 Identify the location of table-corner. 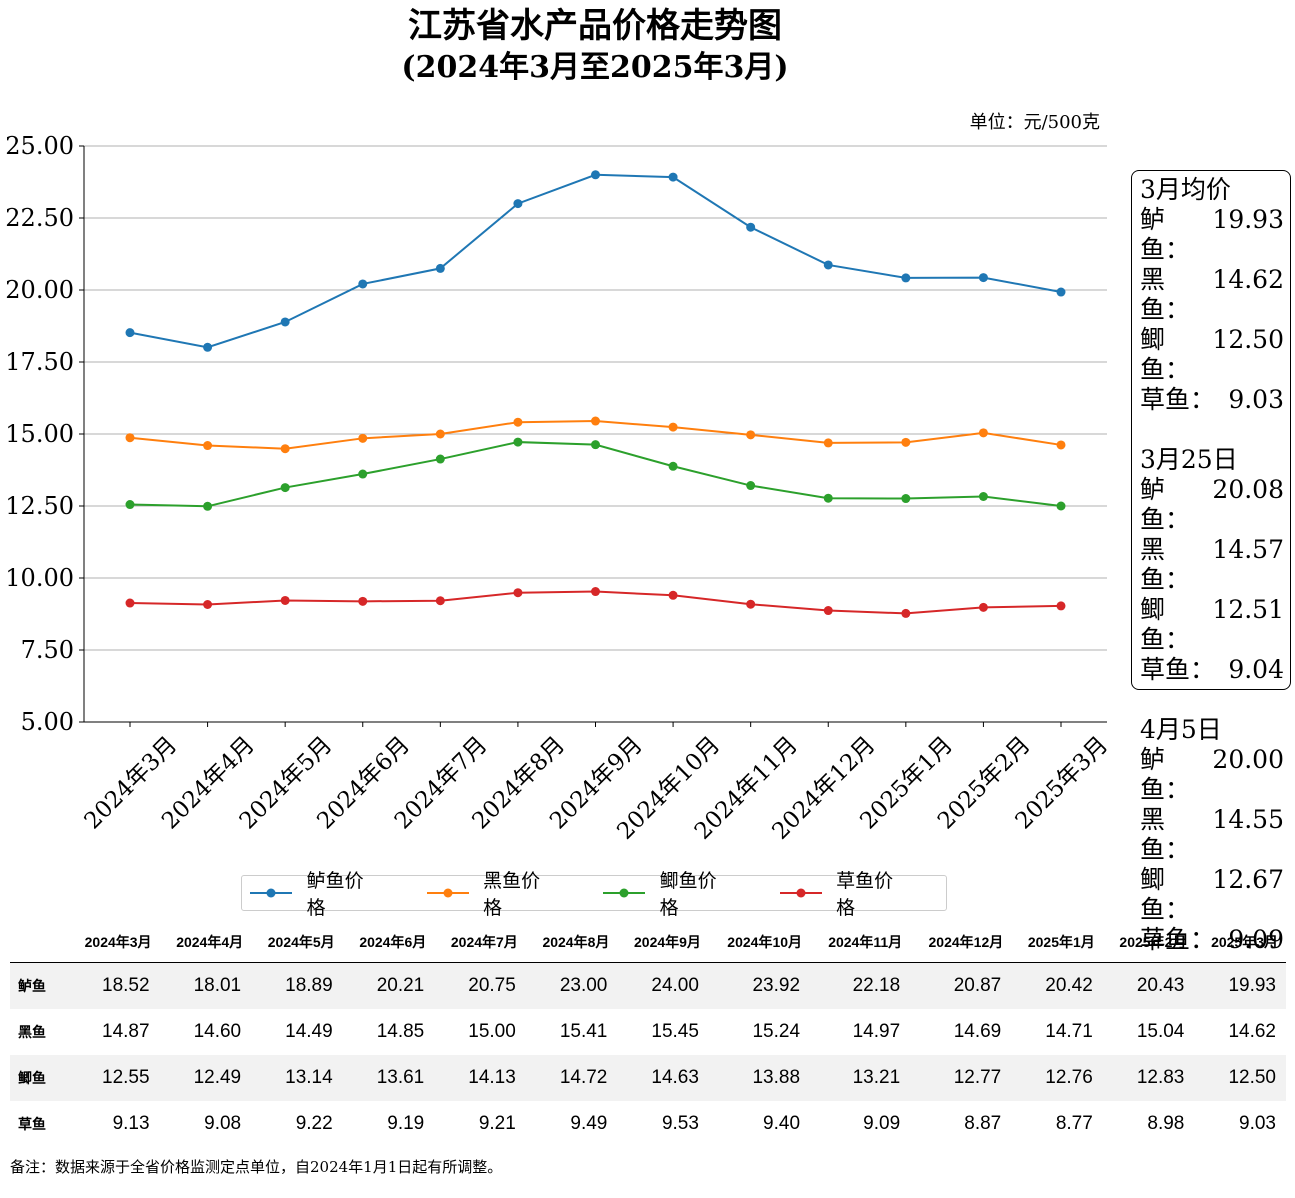
(39, 942).